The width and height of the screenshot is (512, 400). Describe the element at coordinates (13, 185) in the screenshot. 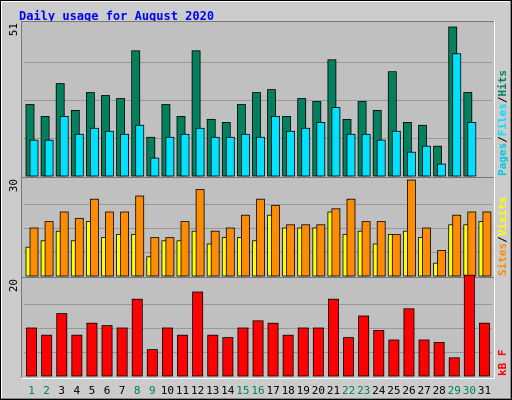

I see `y-max-label: 30` at that location.